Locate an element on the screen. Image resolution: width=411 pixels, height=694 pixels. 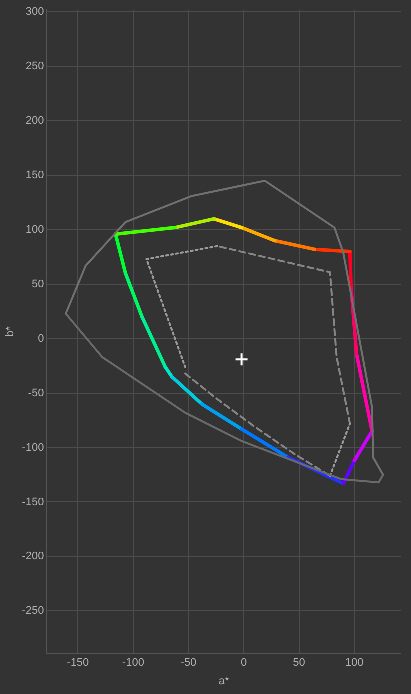
x-axis-title: a* is located at coordinates (224, 681).